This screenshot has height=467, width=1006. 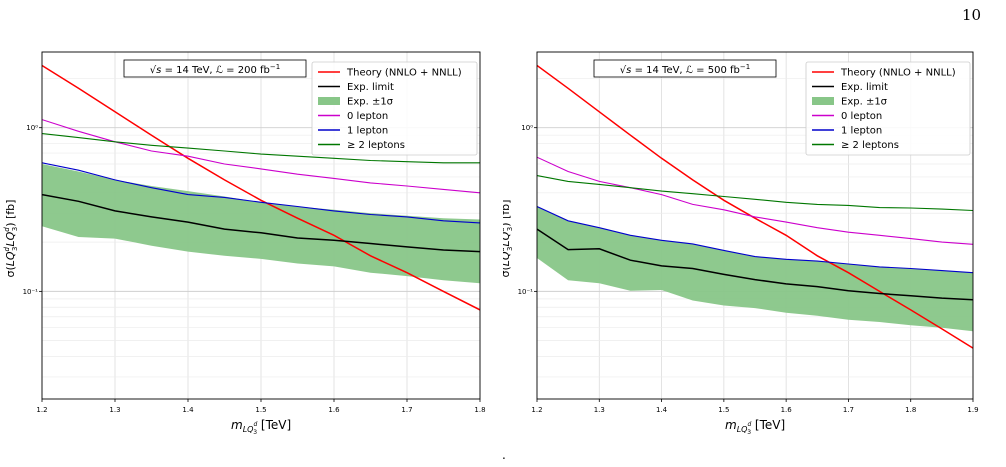 I want to click on chart-title: √s = 14 TeV, ℒ = 200 fb−1, so click(x=215, y=69).